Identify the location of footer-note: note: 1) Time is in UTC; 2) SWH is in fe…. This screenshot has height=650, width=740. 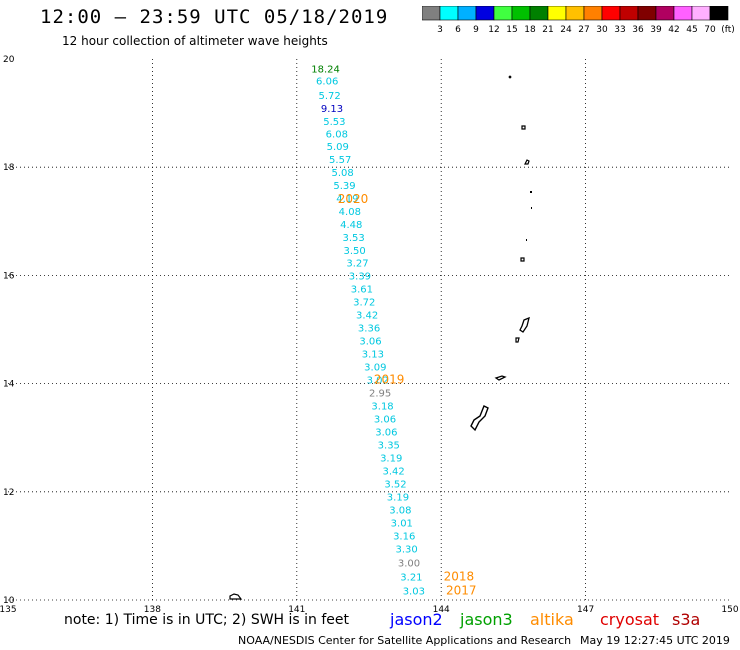
(207, 620).